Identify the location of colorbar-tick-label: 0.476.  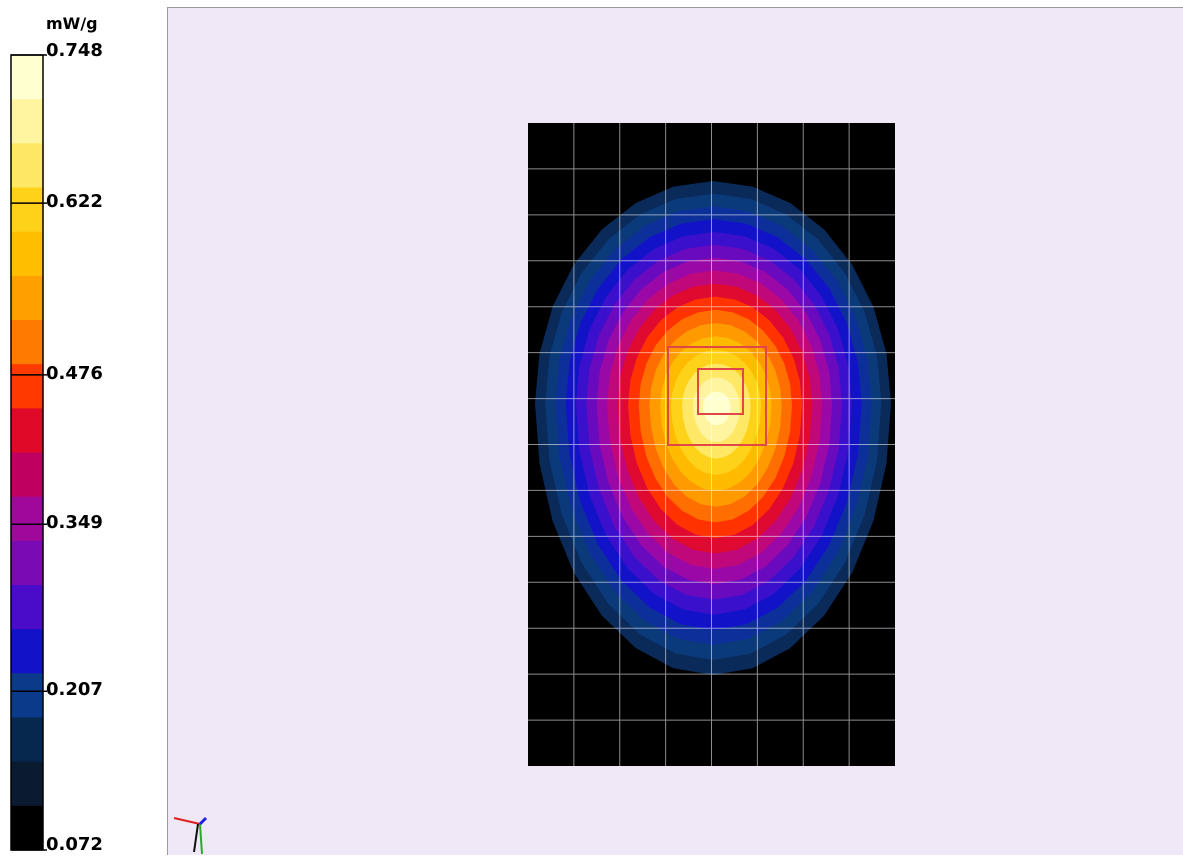
(74, 373).